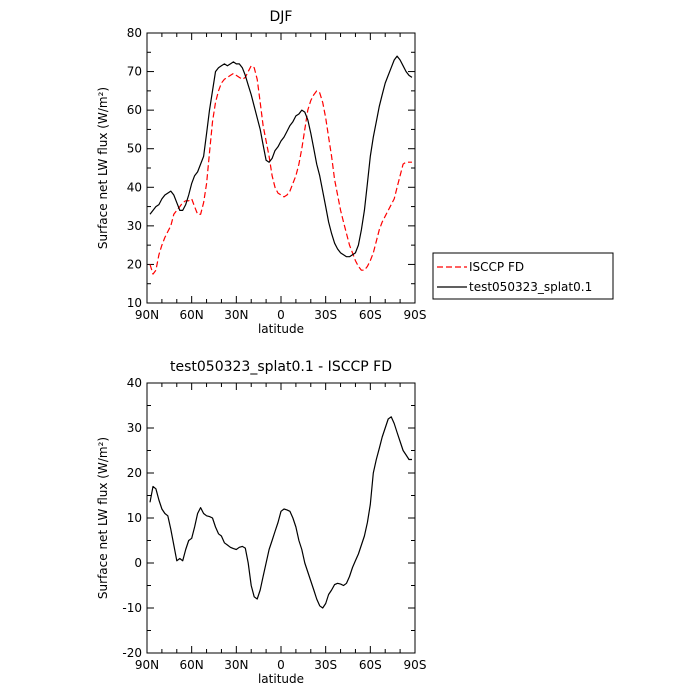 This screenshot has width=700, height=700. Describe the element at coordinates (496, 267) in the screenshot. I see `legend-label: ISCCP FD` at that location.